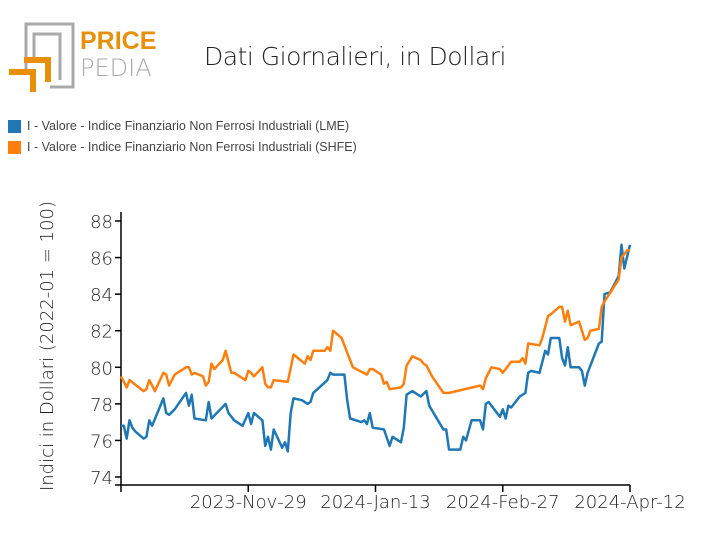 Image resolution: width=712 pixels, height=555 pixels. What do you see at coordinates (248, 502) in the screenshot?
I see `x-tick-label: 2023-Nov-29` at bounding box center [248, 502].